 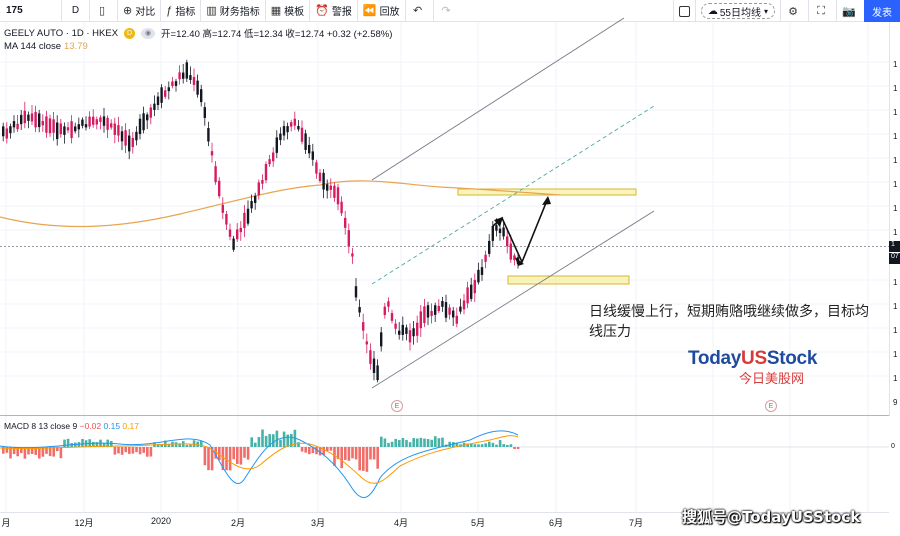 I want to click on symbol-search: 175, so click(x=31, y=11).